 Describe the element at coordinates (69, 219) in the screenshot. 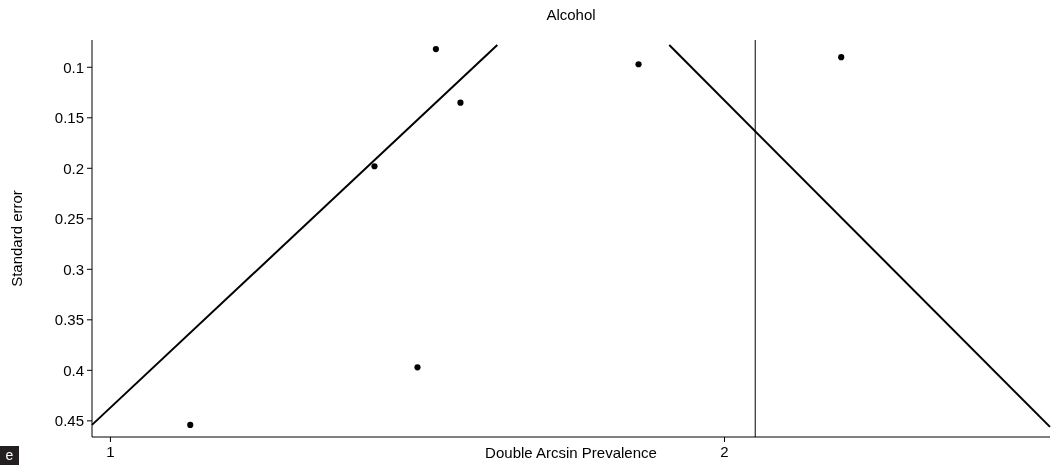

I see `y-tick-label: 0.25` at that location.